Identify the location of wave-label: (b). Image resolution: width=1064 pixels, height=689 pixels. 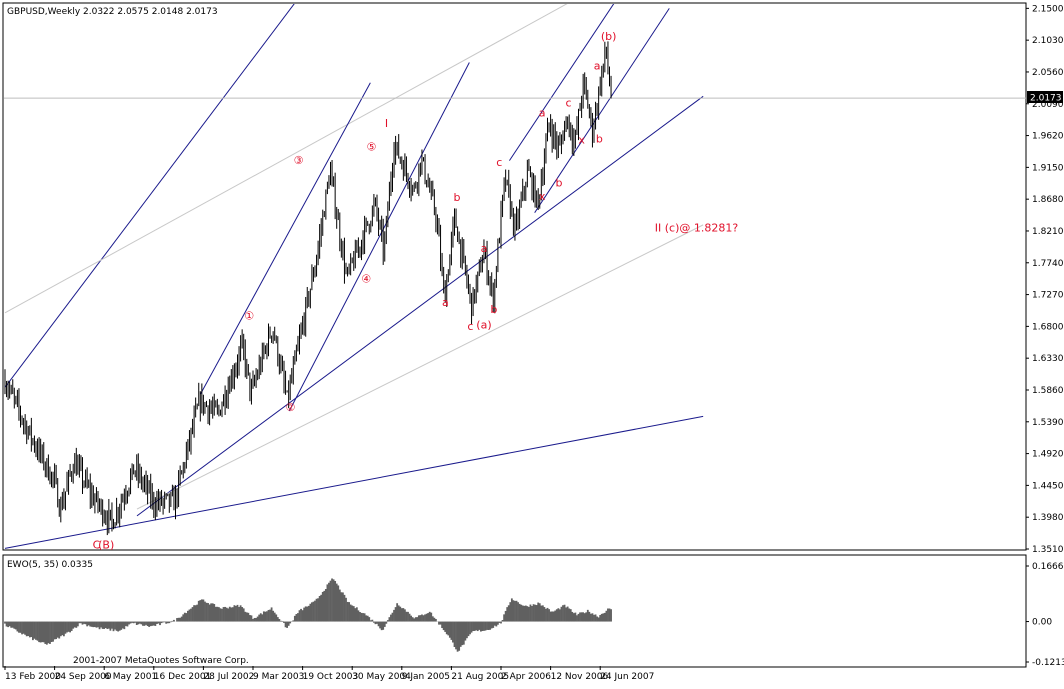
(609, 36).